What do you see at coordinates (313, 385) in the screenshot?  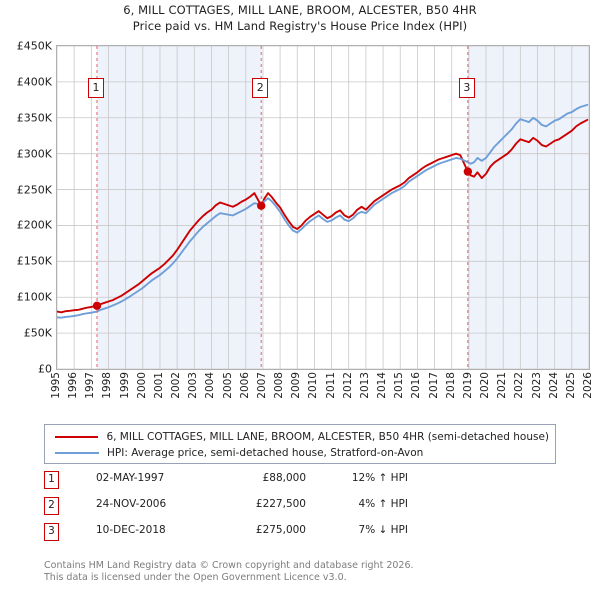 I see `x-tick-label: 2010` at bounding box center [313, 385].